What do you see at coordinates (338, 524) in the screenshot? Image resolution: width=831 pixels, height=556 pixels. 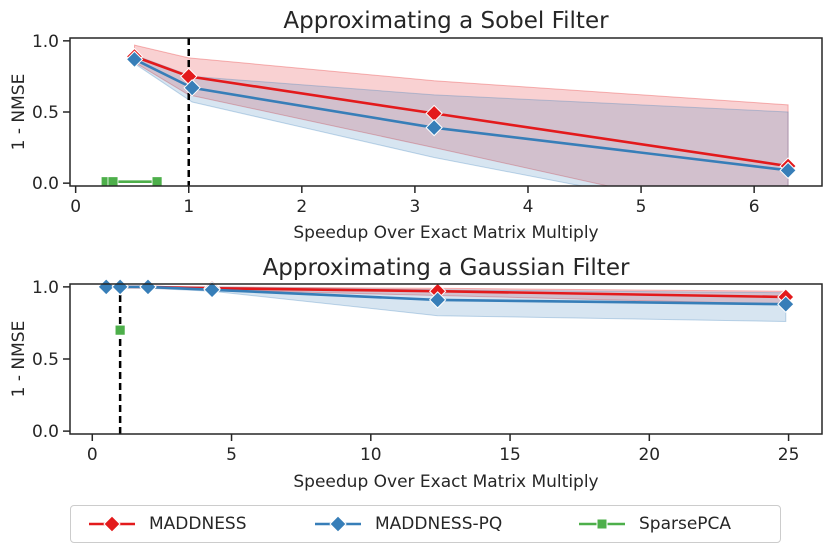 I see `maddness-pq-legend-swatch` at bounding box center [338, 524].